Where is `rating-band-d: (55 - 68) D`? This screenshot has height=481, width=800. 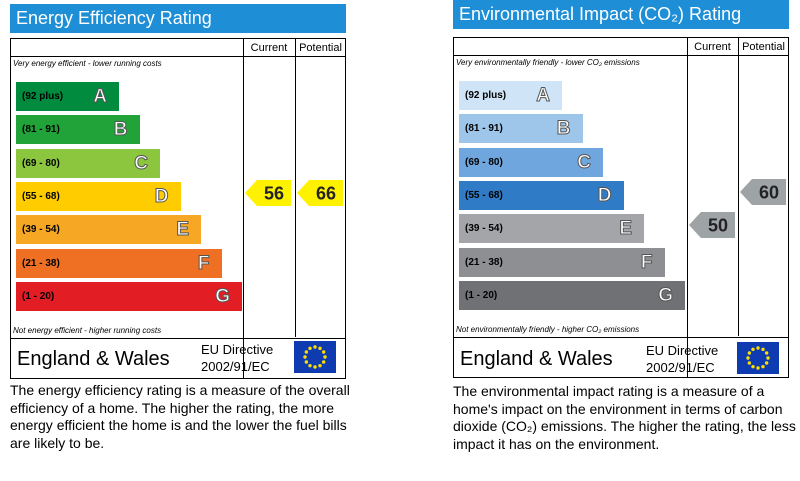
rating-band-d: (55 - 68) D is located at coordinates (541, 195).